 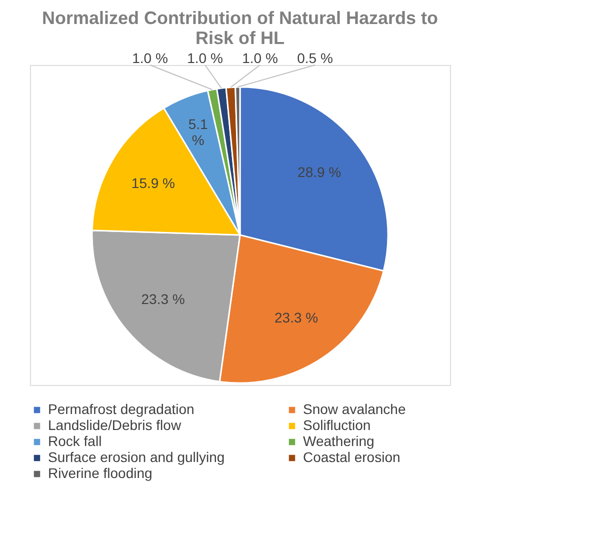 What do you see at coordinates (240, 18) in the screenshot?
I see `text: Normalized Contribution of Natural Hazards to` at bounding box center [240, 18].